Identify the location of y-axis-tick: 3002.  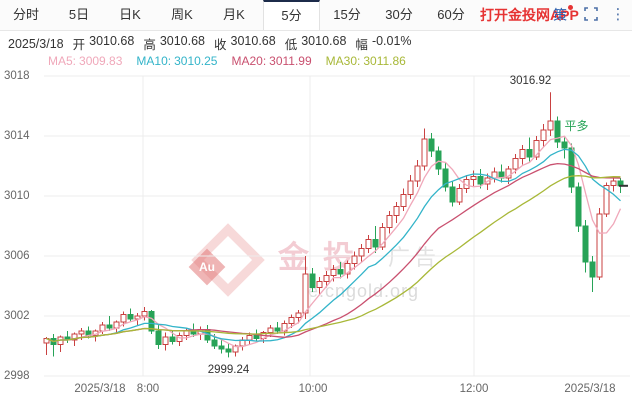
(17, 316).